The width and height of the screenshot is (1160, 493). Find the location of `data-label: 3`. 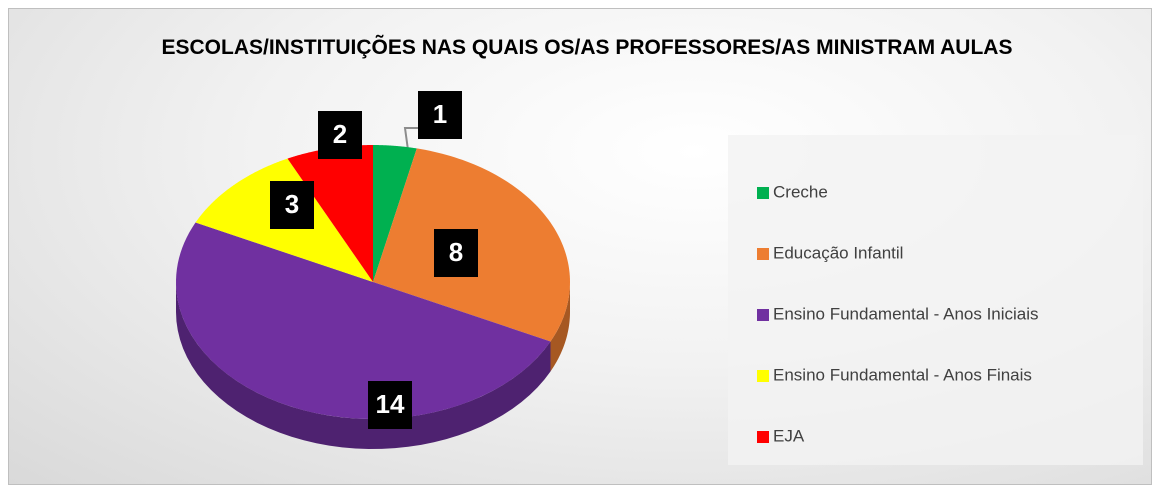

data-label: 3 is located at coordinates (292, 204).